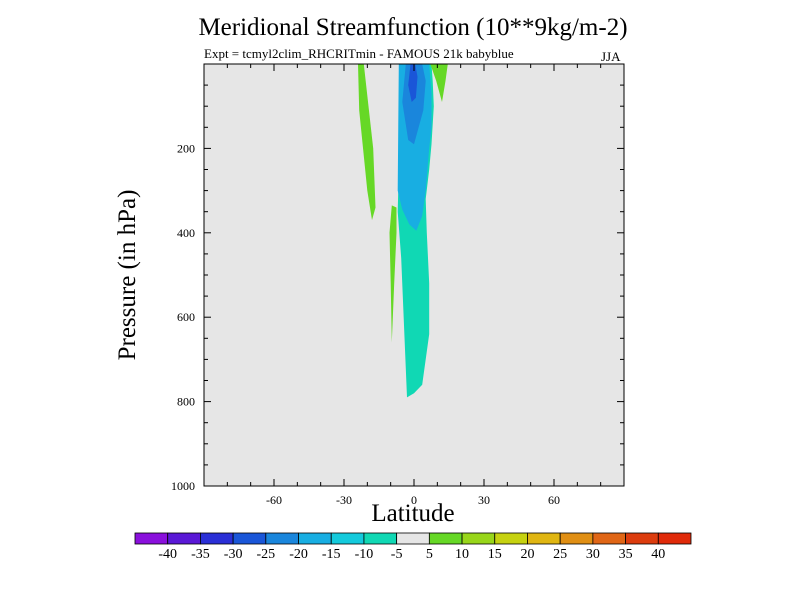 The width and height of the screenshot is (800, 600). I want to click on y-tick-label: 600, so click(186, 317).